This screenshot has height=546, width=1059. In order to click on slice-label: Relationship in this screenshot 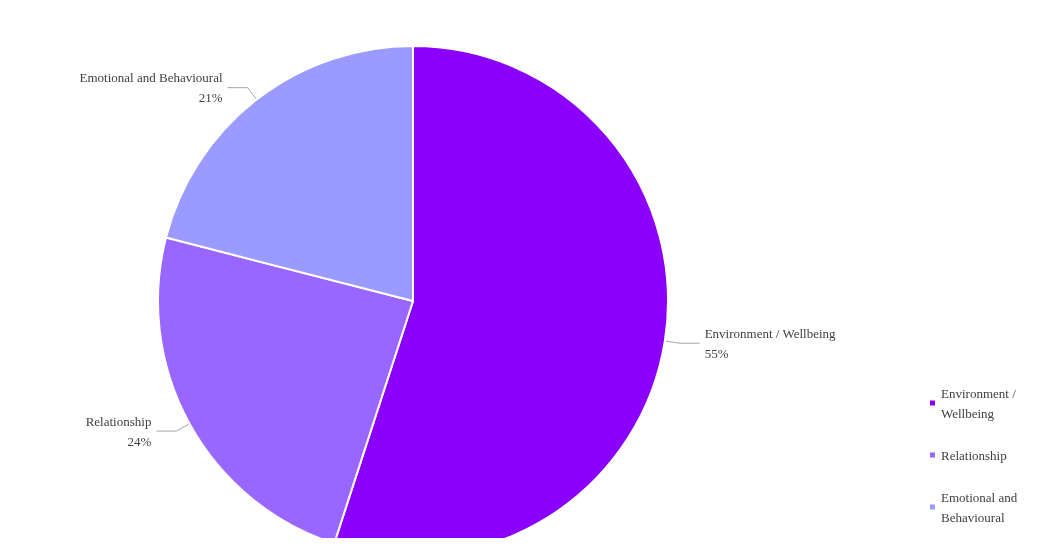, I will do `click(118, 421)`.